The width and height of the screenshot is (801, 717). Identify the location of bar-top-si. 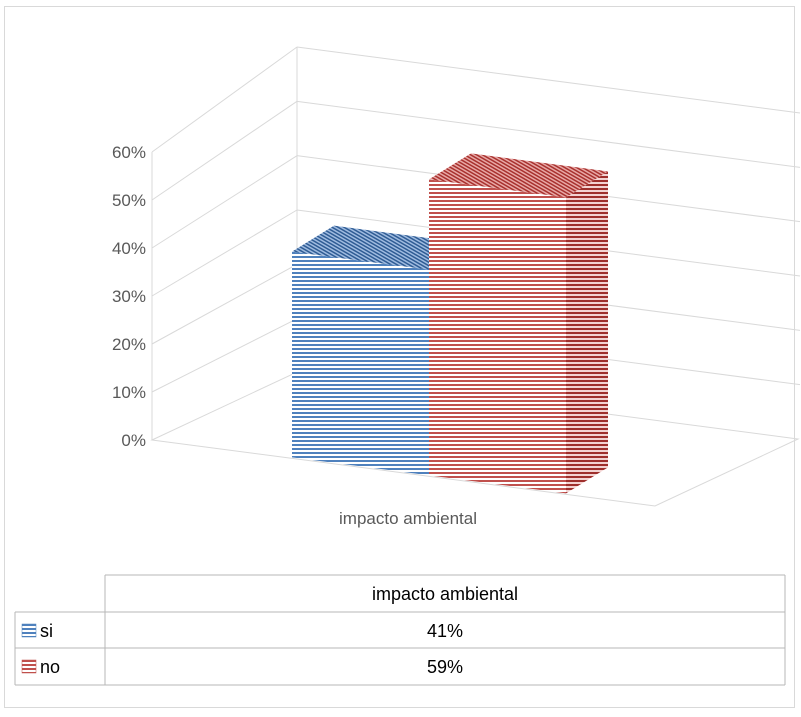
(381, 247).